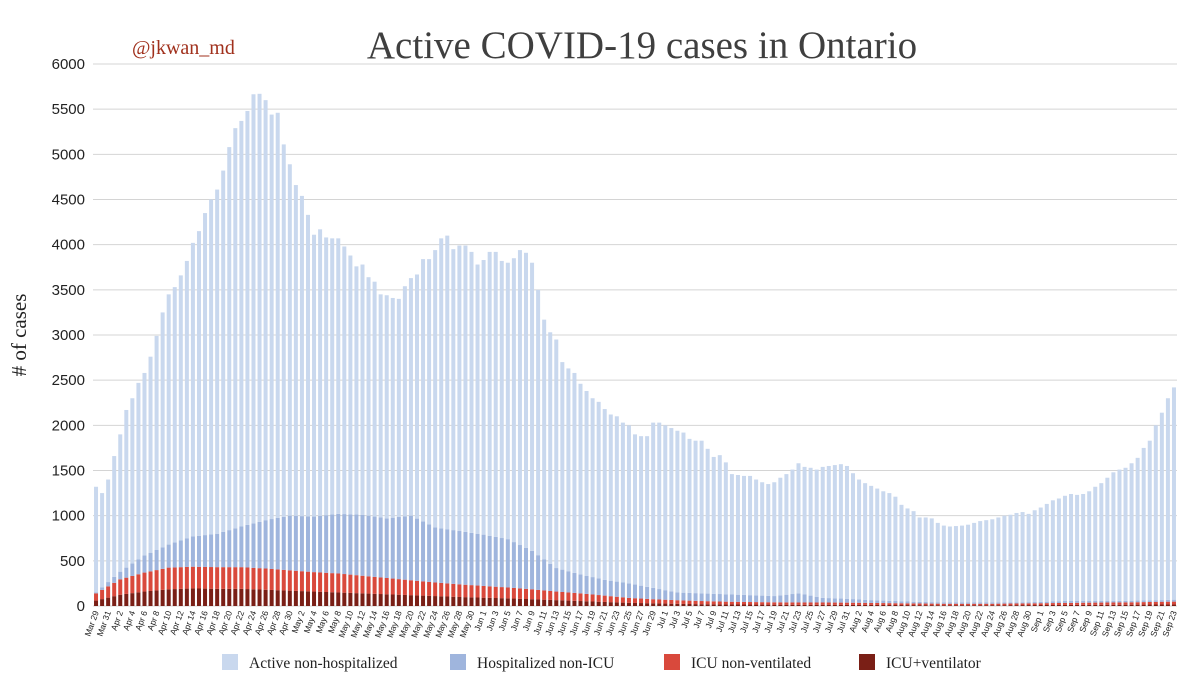 This screenshot has width=1200, height=697. Describe the element at coordinates (672, 662) in the screenshot. I see `legend-swatch` at that location.